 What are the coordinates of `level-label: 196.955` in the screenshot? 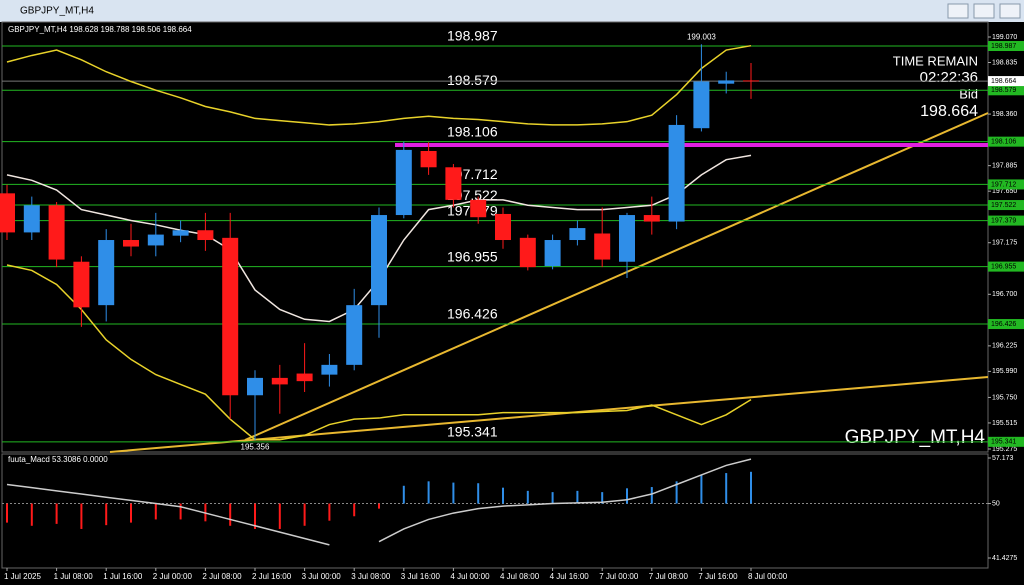 It's located at (472, 256).